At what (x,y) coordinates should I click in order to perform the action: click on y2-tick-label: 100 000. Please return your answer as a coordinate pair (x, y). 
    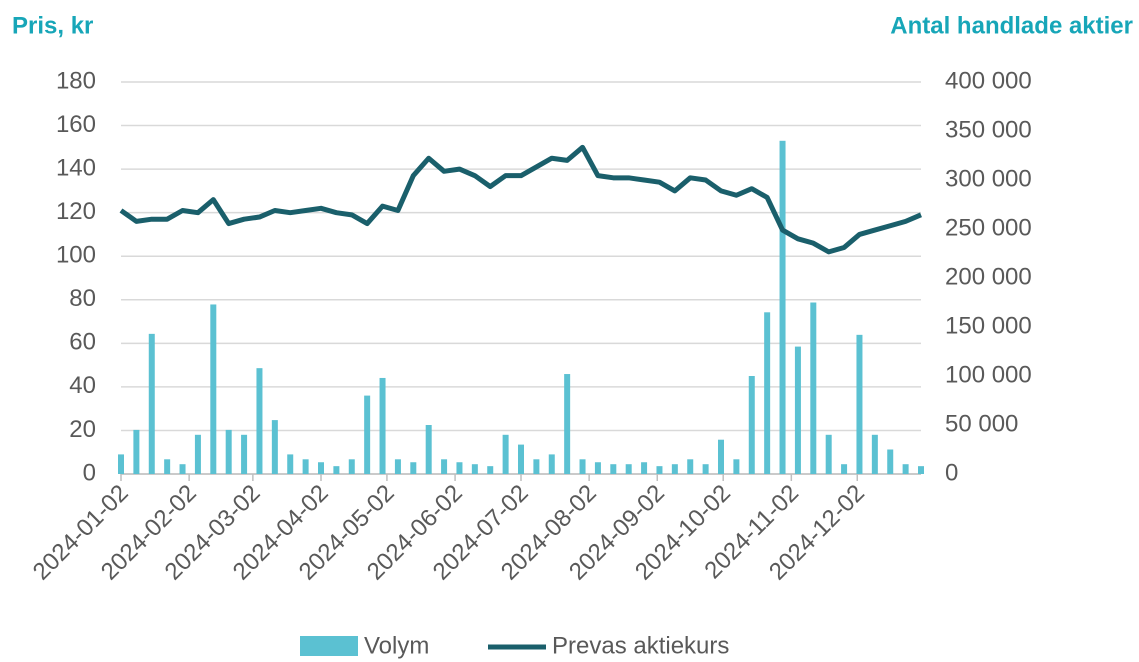
    Looking at the image, I should click on (988, 374).